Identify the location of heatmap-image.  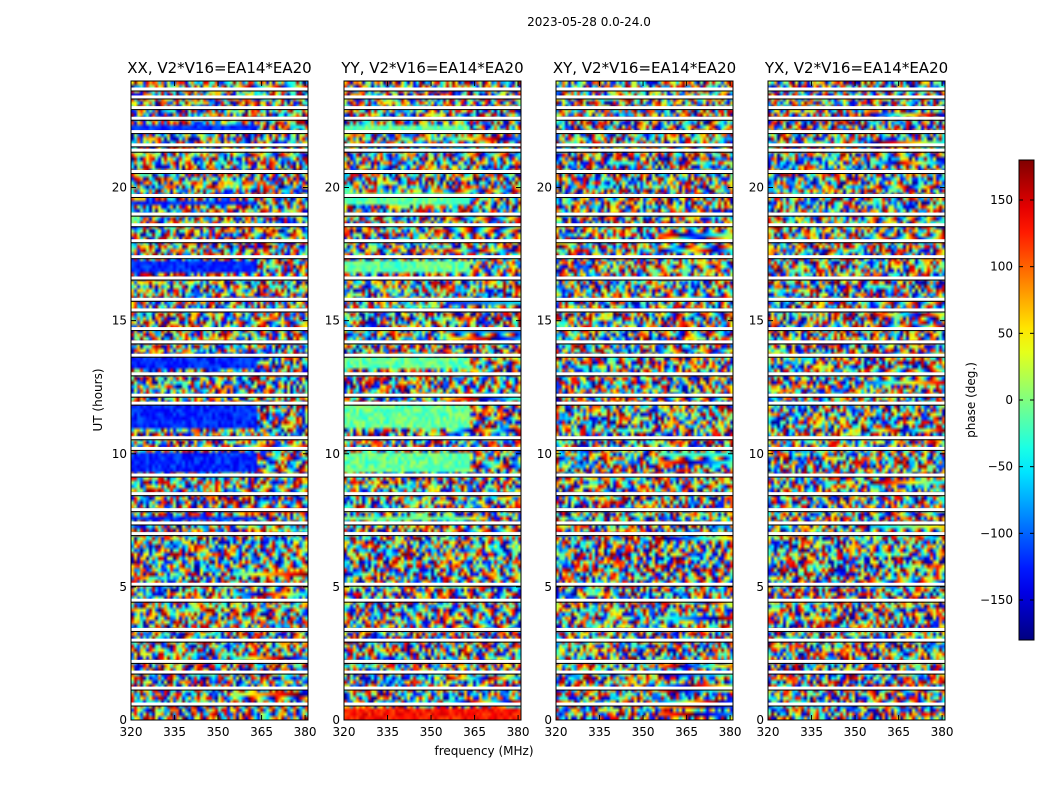
(432, 400).